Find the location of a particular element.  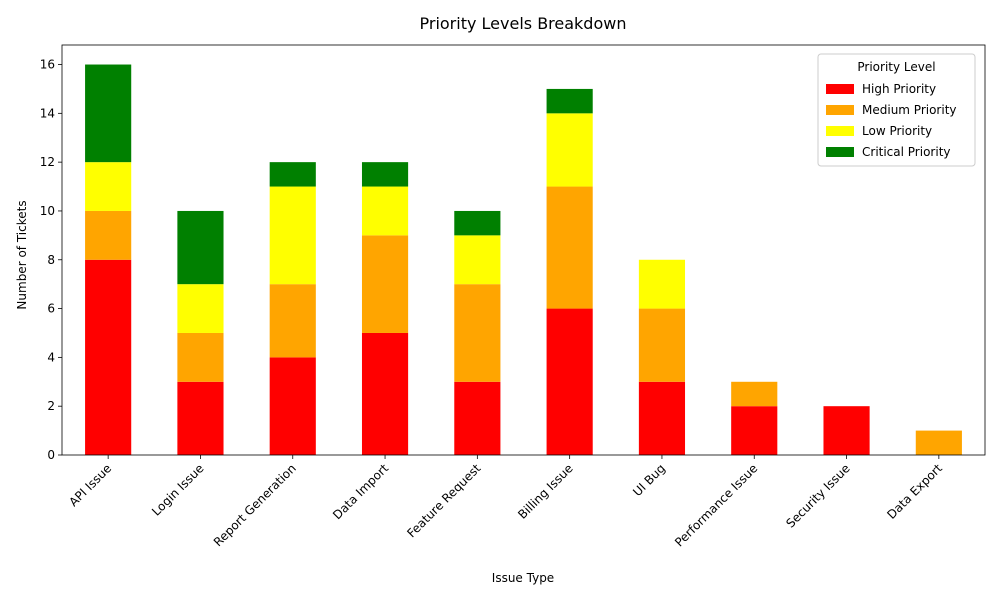

y-tick-label: 4 is located at coordinates (51, 357).